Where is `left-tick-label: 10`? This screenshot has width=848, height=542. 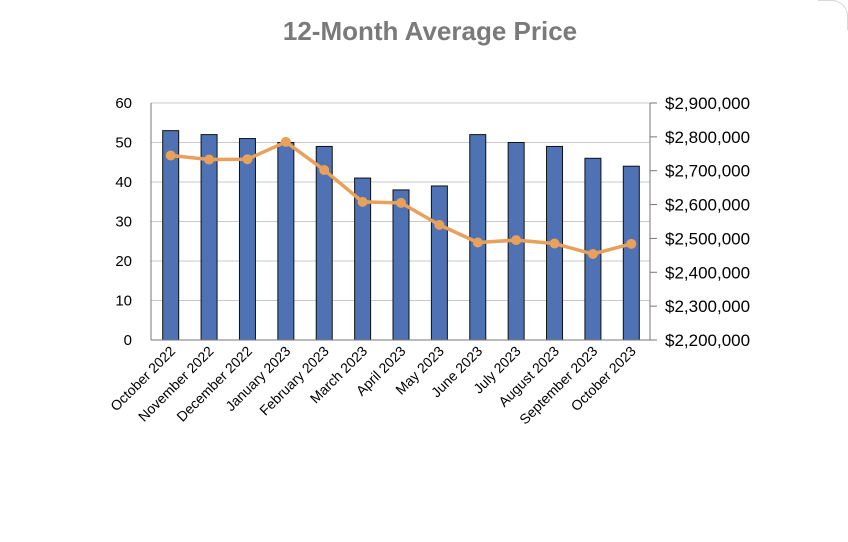
left-tick-label: 10 is located at coordinates (123, 301).